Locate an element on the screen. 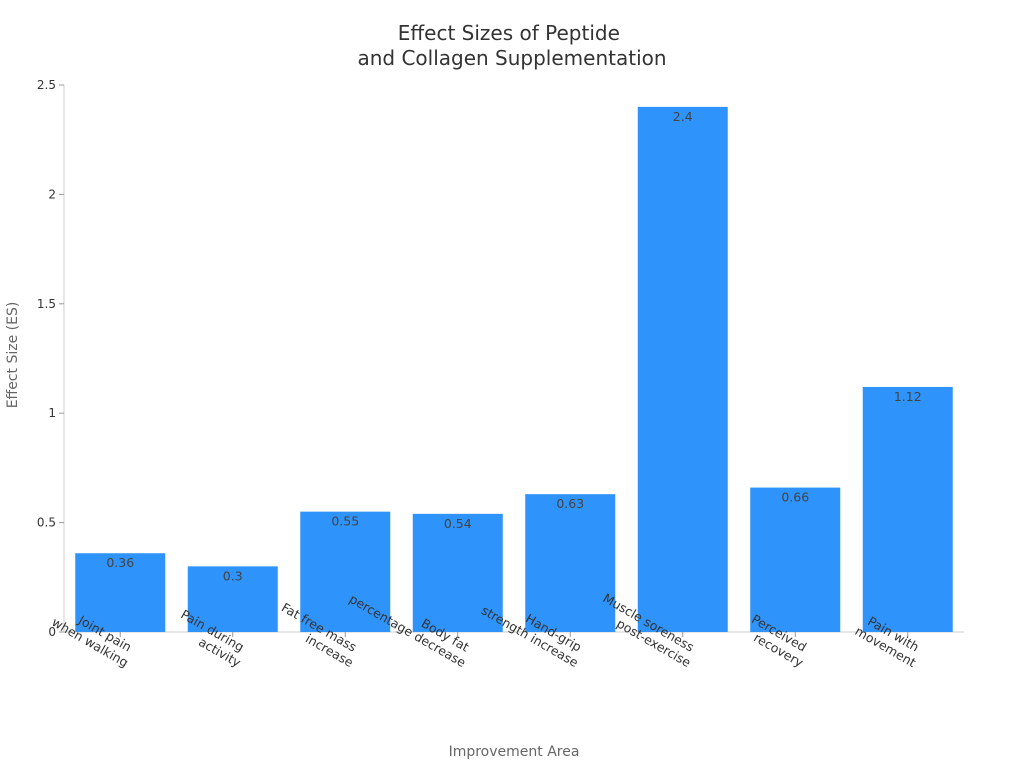  y-tick-label: 2 is located at coordinates (52, 194).